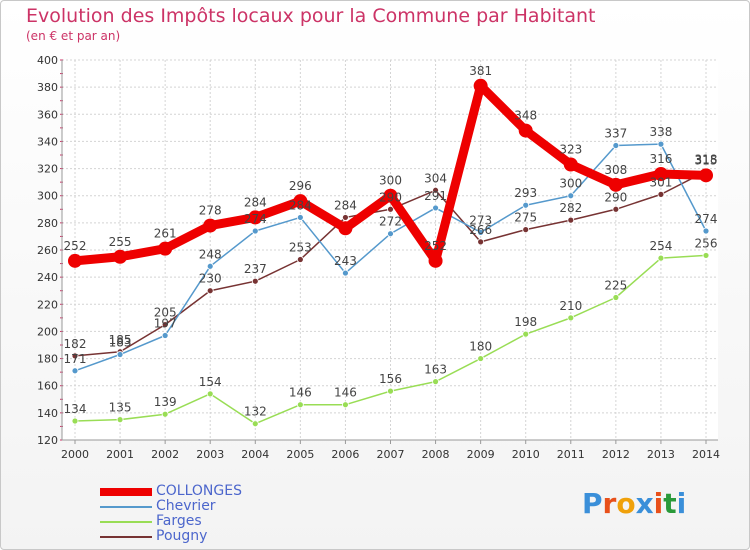  I want to click on data-label: 132, so click(255, 412).